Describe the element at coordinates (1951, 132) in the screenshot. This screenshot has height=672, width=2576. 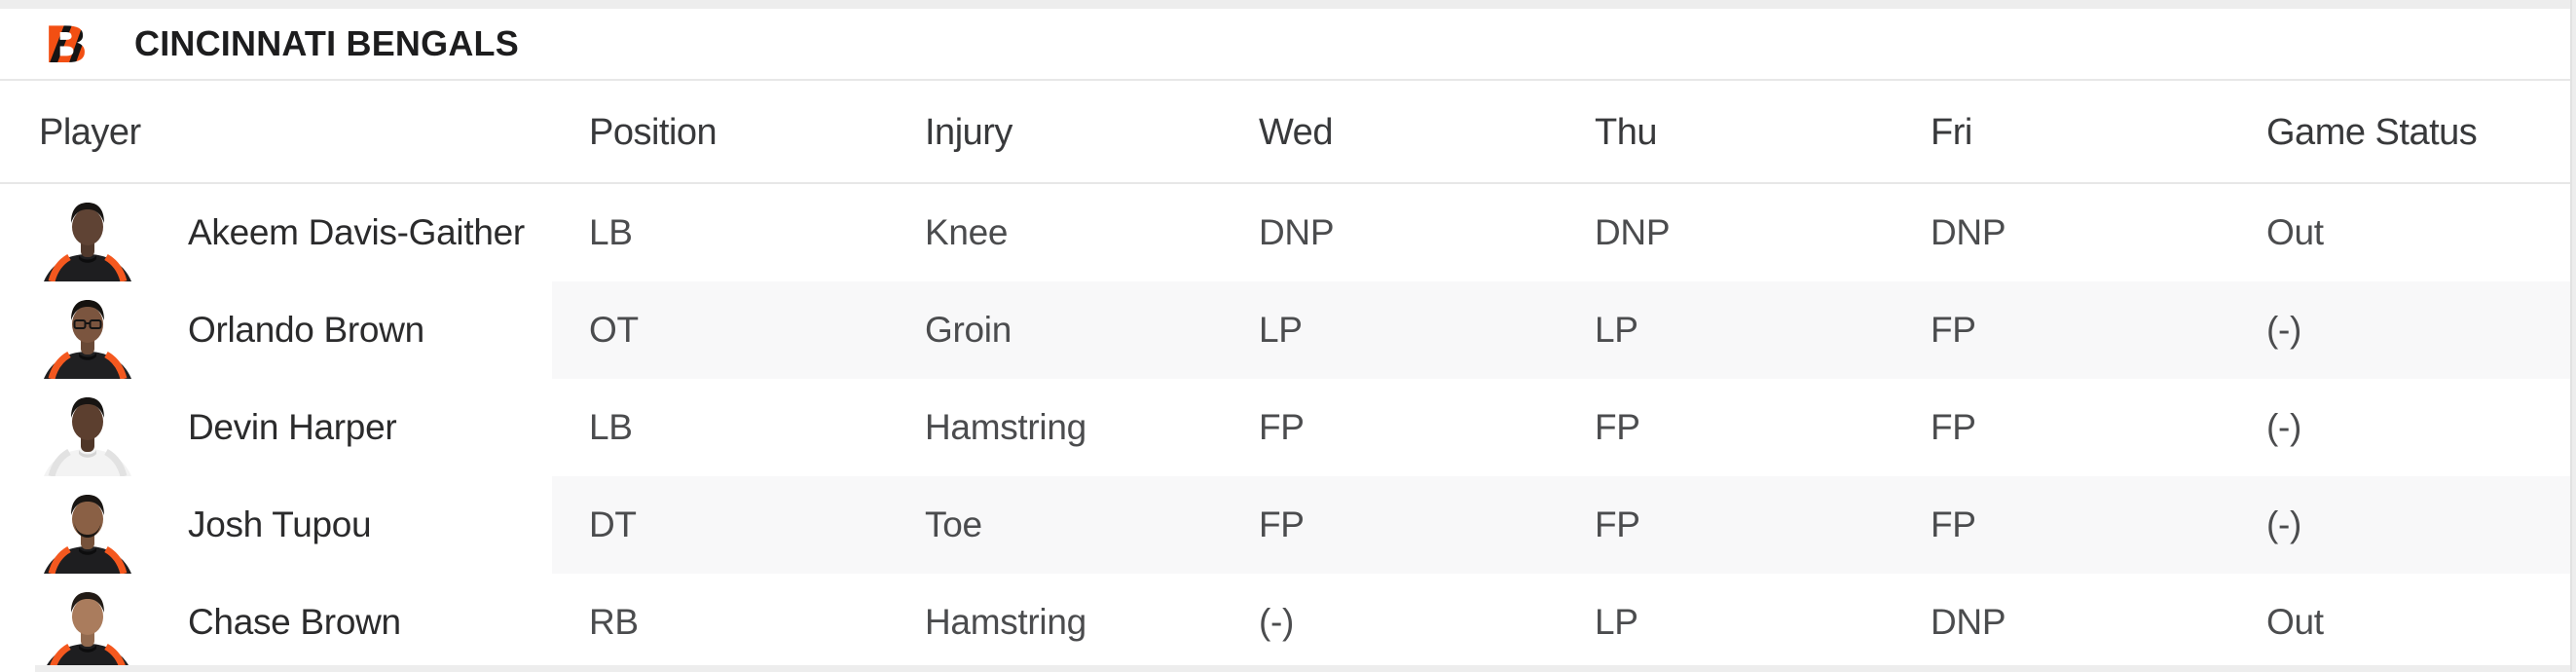
I see `column-header-fri: Fri` at that location.